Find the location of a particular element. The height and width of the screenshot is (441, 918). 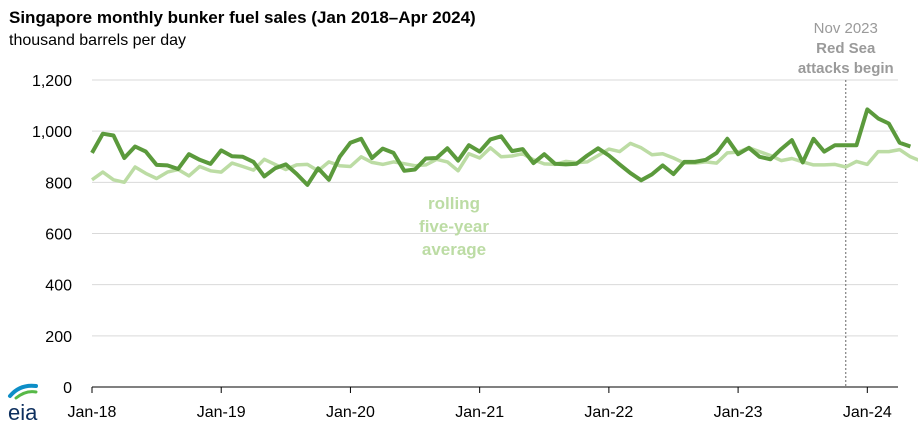

y-tick-label: 1,000 is located at coordinates (52, 132).